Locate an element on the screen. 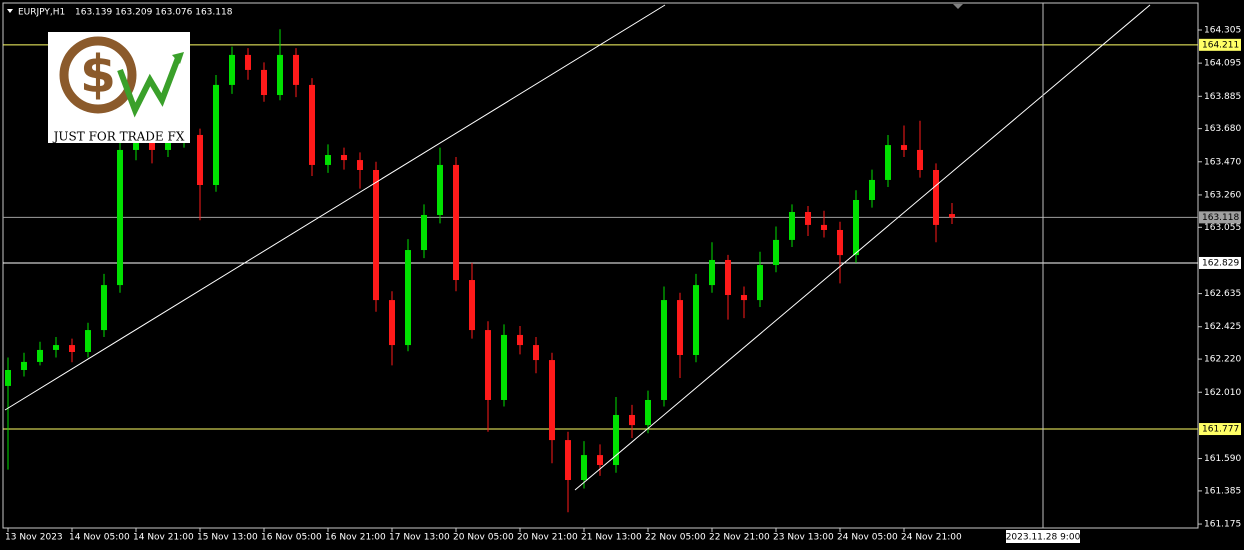 Image resolution: width=1244 pixels, height=550 pixels. x-tick-label: 20 Nov 05:00 is located at coordinates (483, 538).